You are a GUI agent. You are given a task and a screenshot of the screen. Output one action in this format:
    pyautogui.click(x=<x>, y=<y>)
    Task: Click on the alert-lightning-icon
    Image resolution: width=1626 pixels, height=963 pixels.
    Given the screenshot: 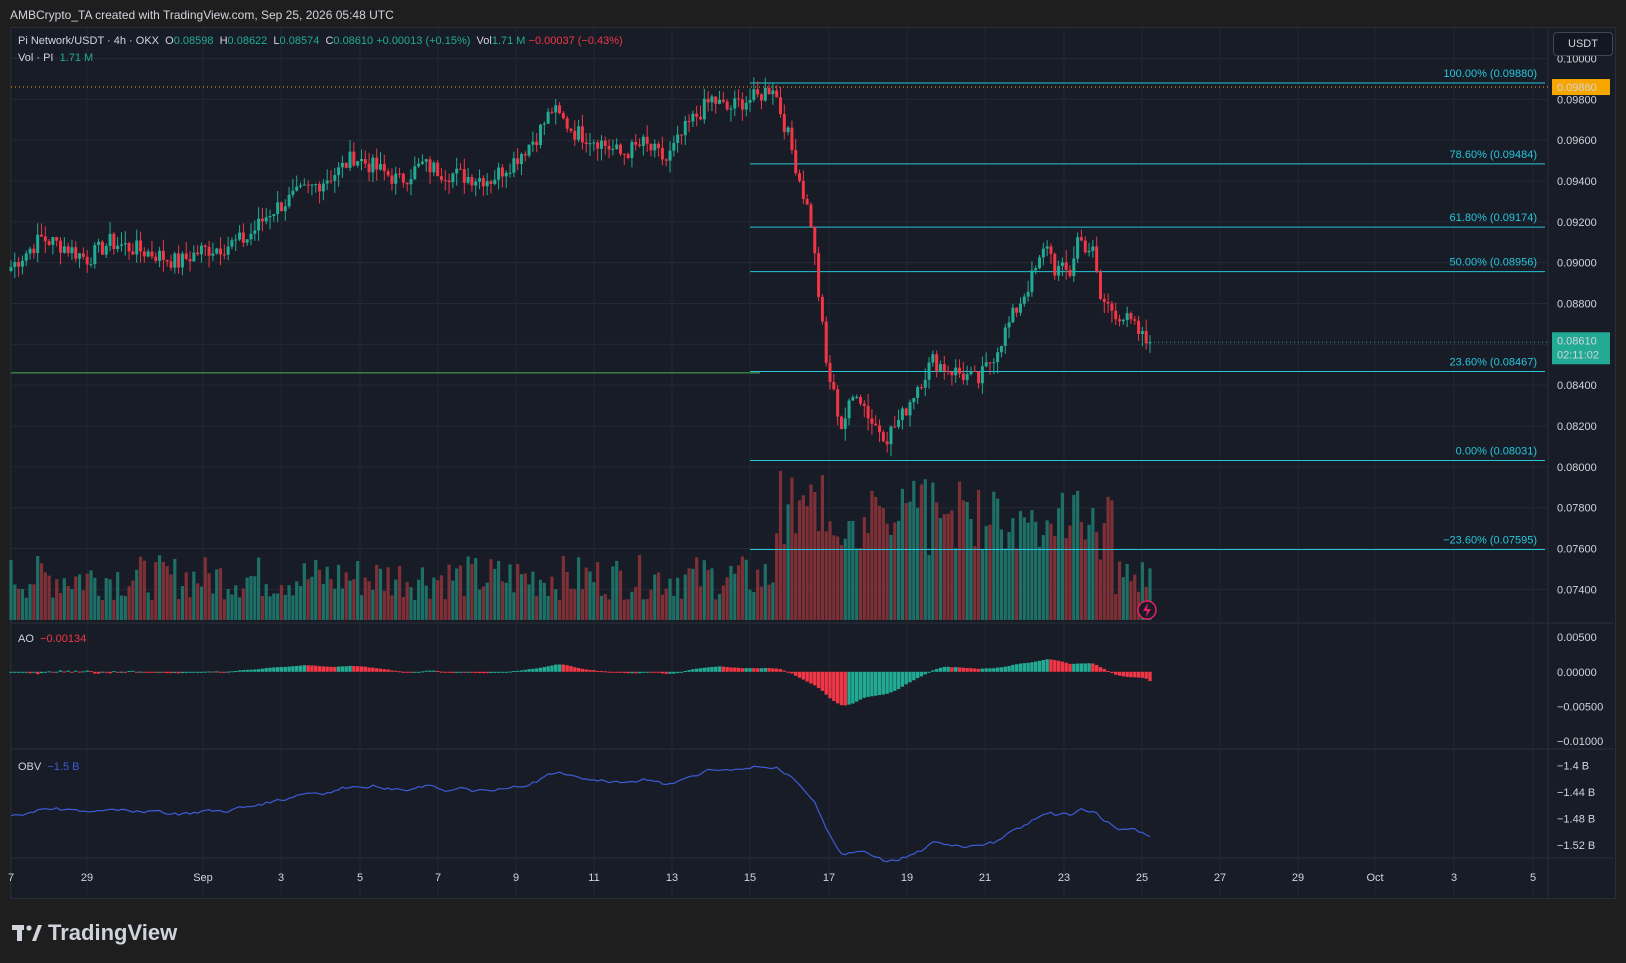 What is the action you would take?
    pyautogui.click(x=1147, y=610)
    